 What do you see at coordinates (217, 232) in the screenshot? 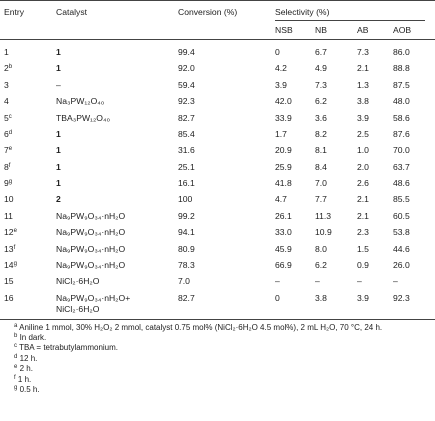
I see `table-row: 12e Na₉PW₉O₃₄·nH₂O 94.1 33.0 10.9 2.3 53.8` at bounding box center [217, 232].